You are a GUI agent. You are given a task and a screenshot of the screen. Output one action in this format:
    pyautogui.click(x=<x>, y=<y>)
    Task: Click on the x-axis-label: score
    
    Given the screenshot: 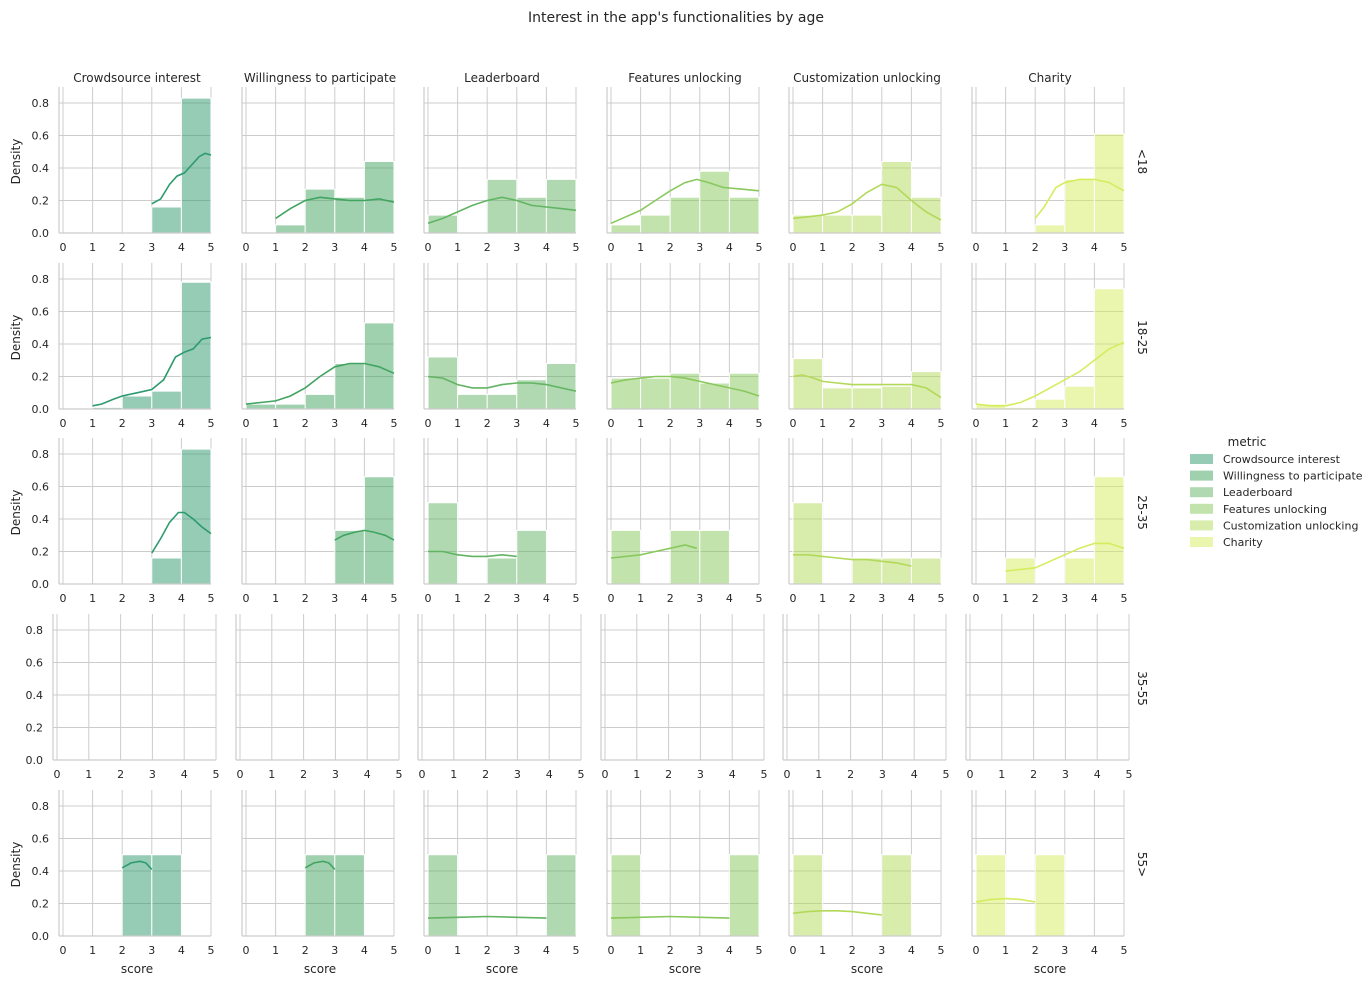 What is the action you would take?
    pyautogui.click(x=137, y=969)
    